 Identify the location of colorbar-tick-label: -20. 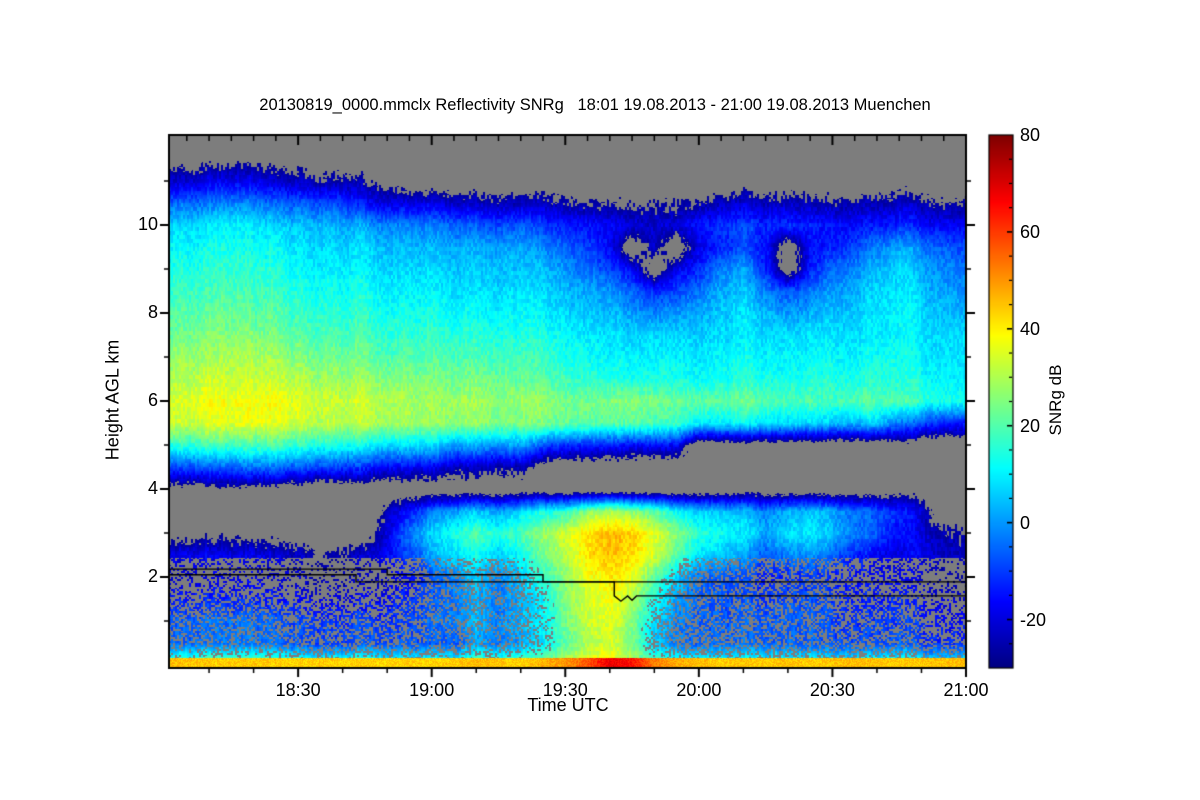
(1033, 619).